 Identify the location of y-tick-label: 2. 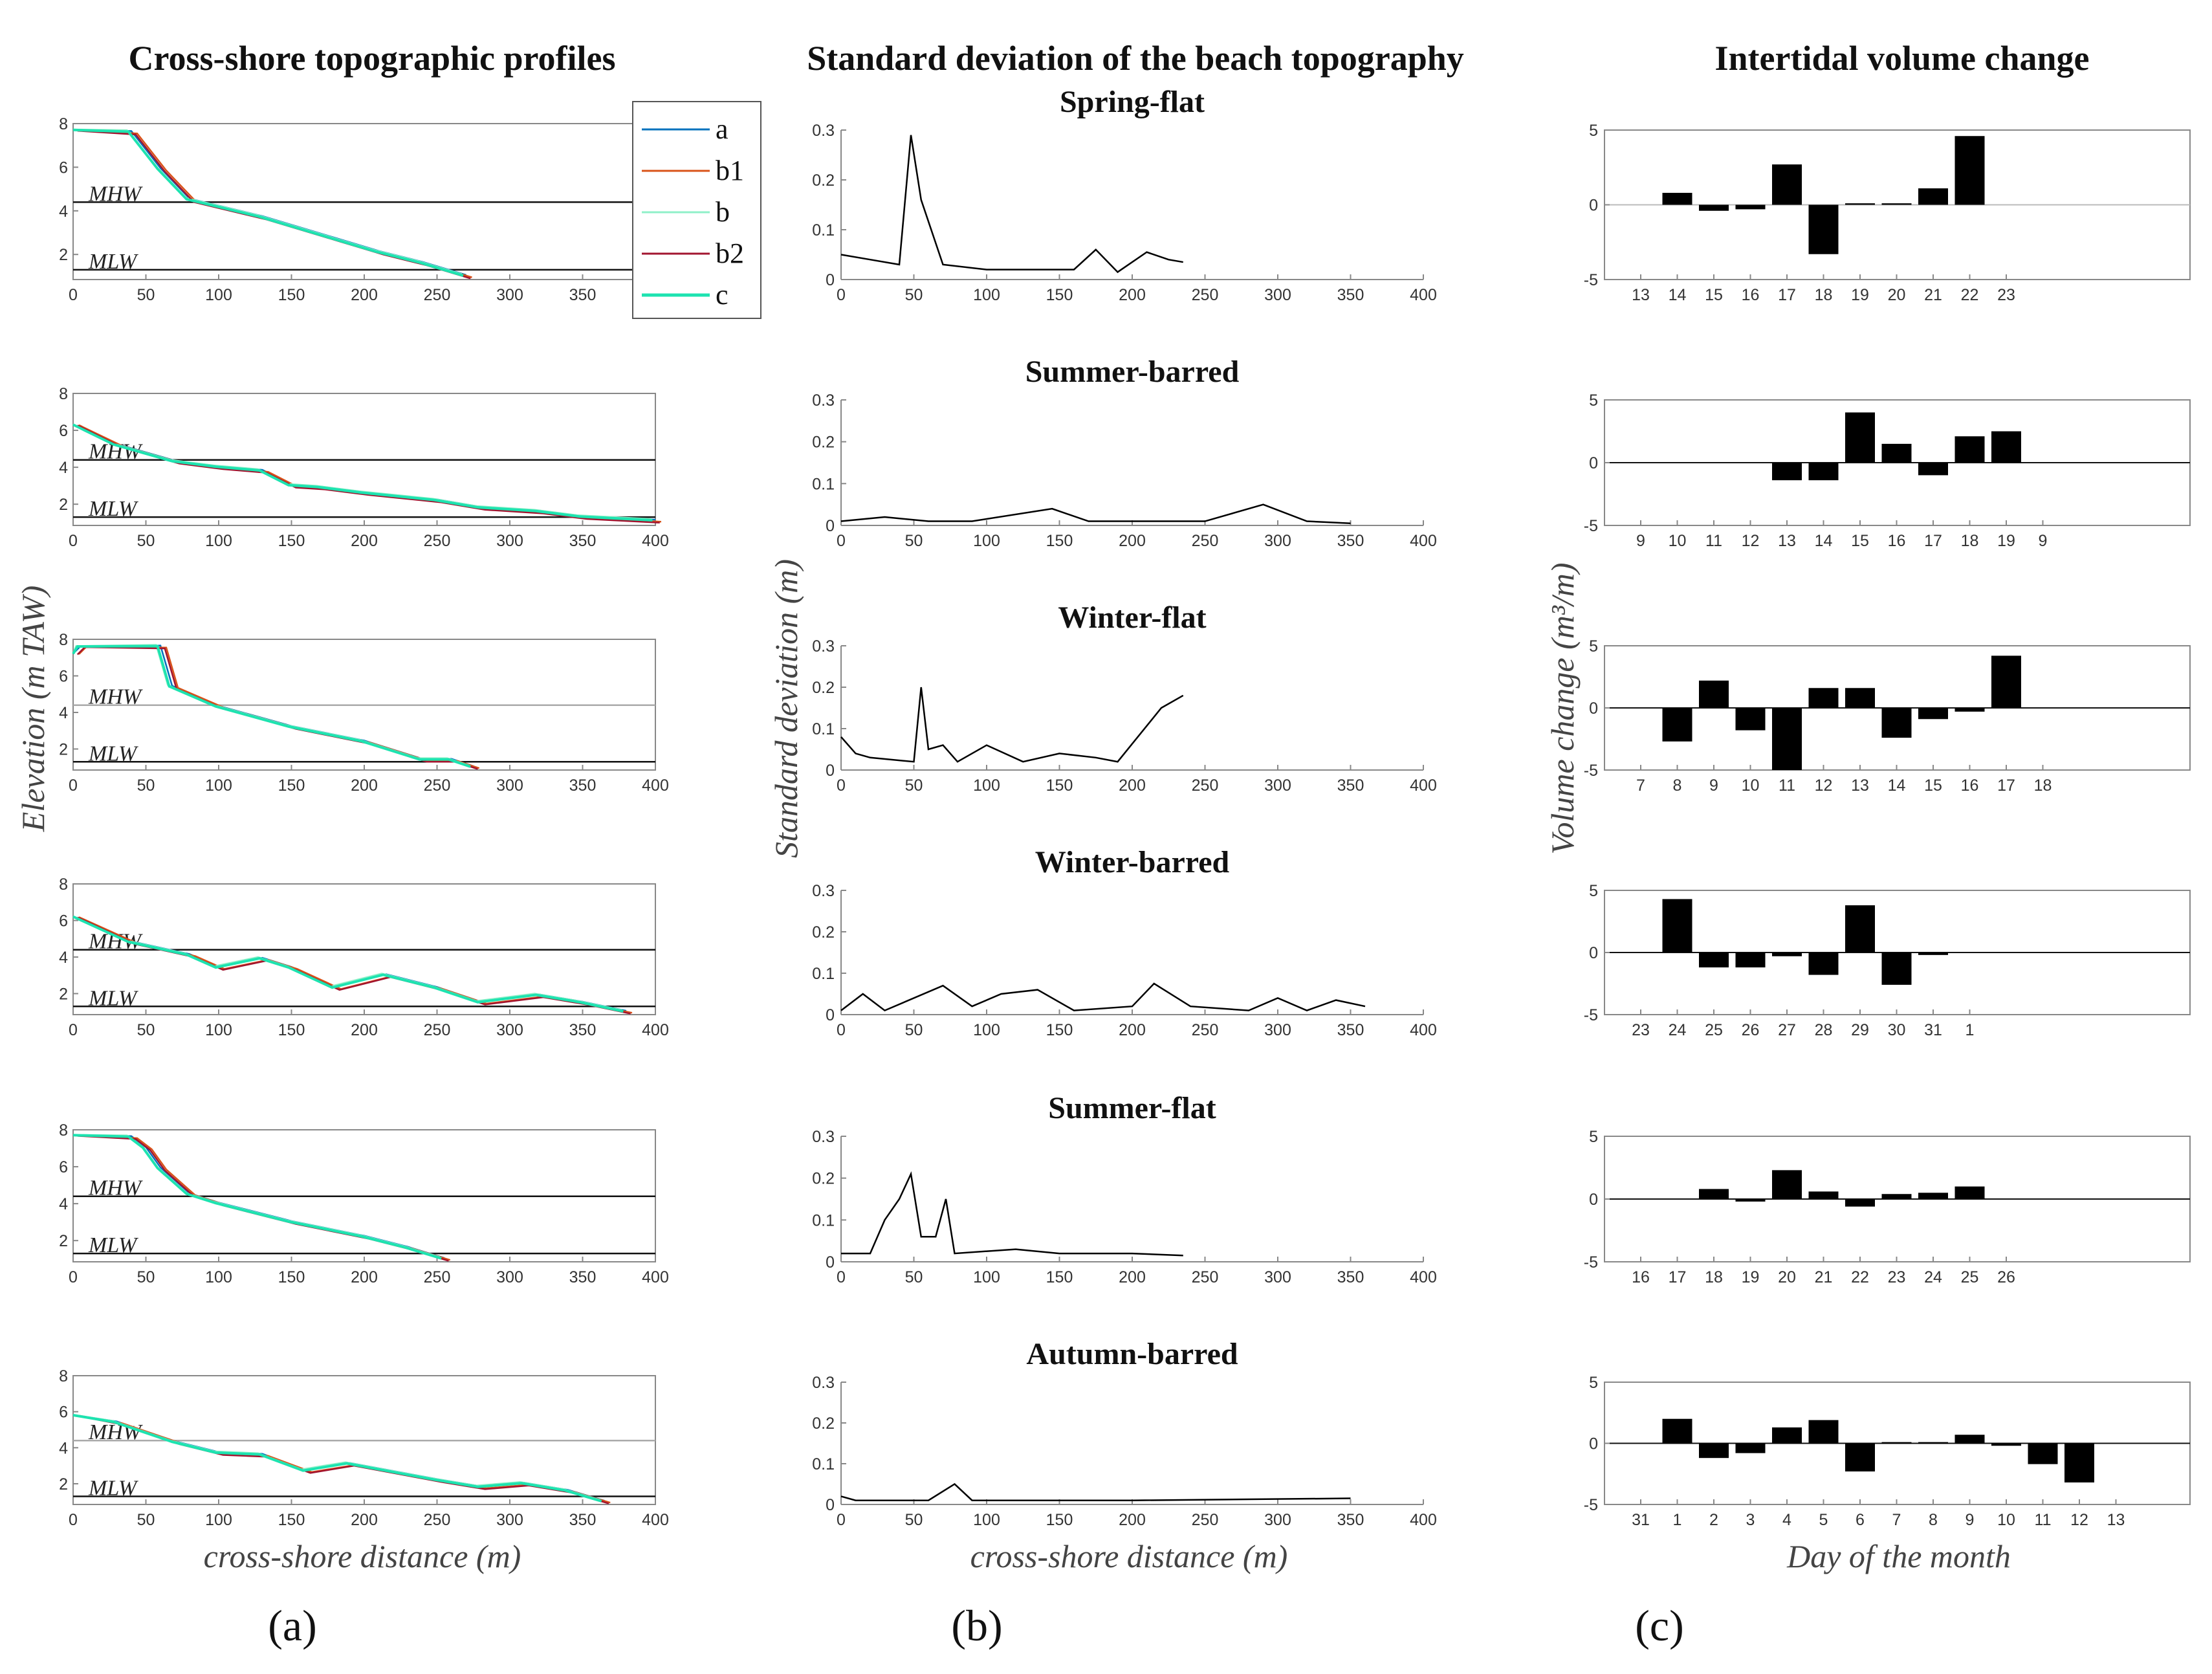
(63, 505).